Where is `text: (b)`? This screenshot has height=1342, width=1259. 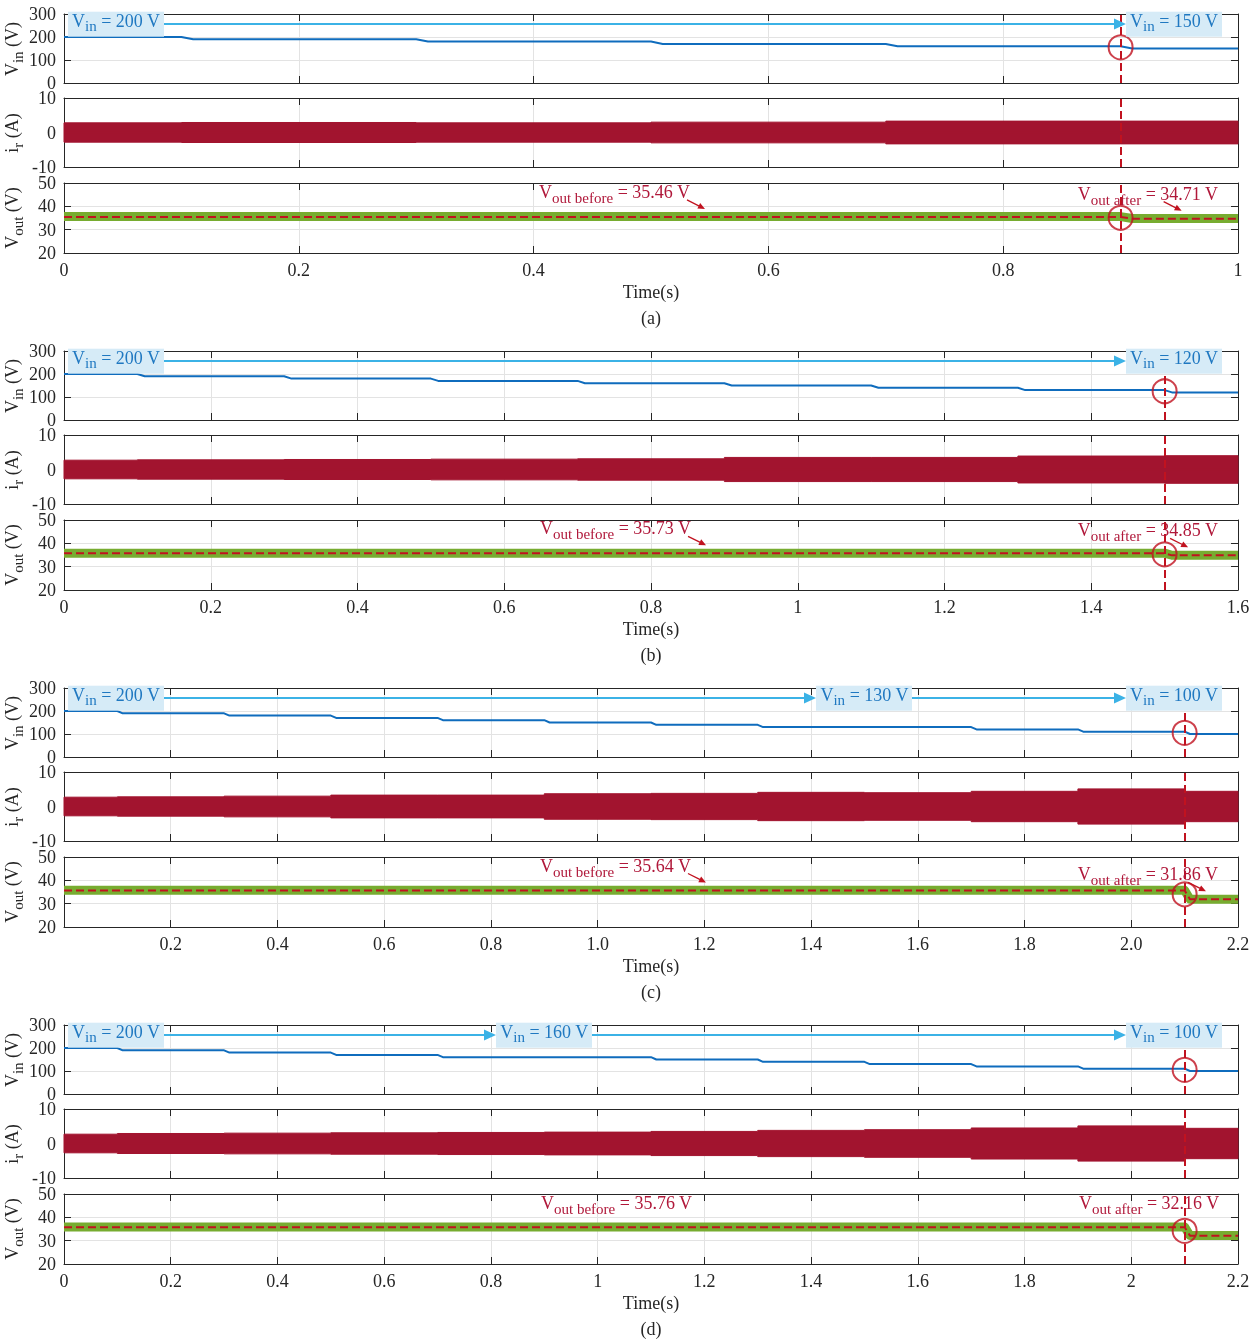 text: (b) is located at coordinates (651, 655).